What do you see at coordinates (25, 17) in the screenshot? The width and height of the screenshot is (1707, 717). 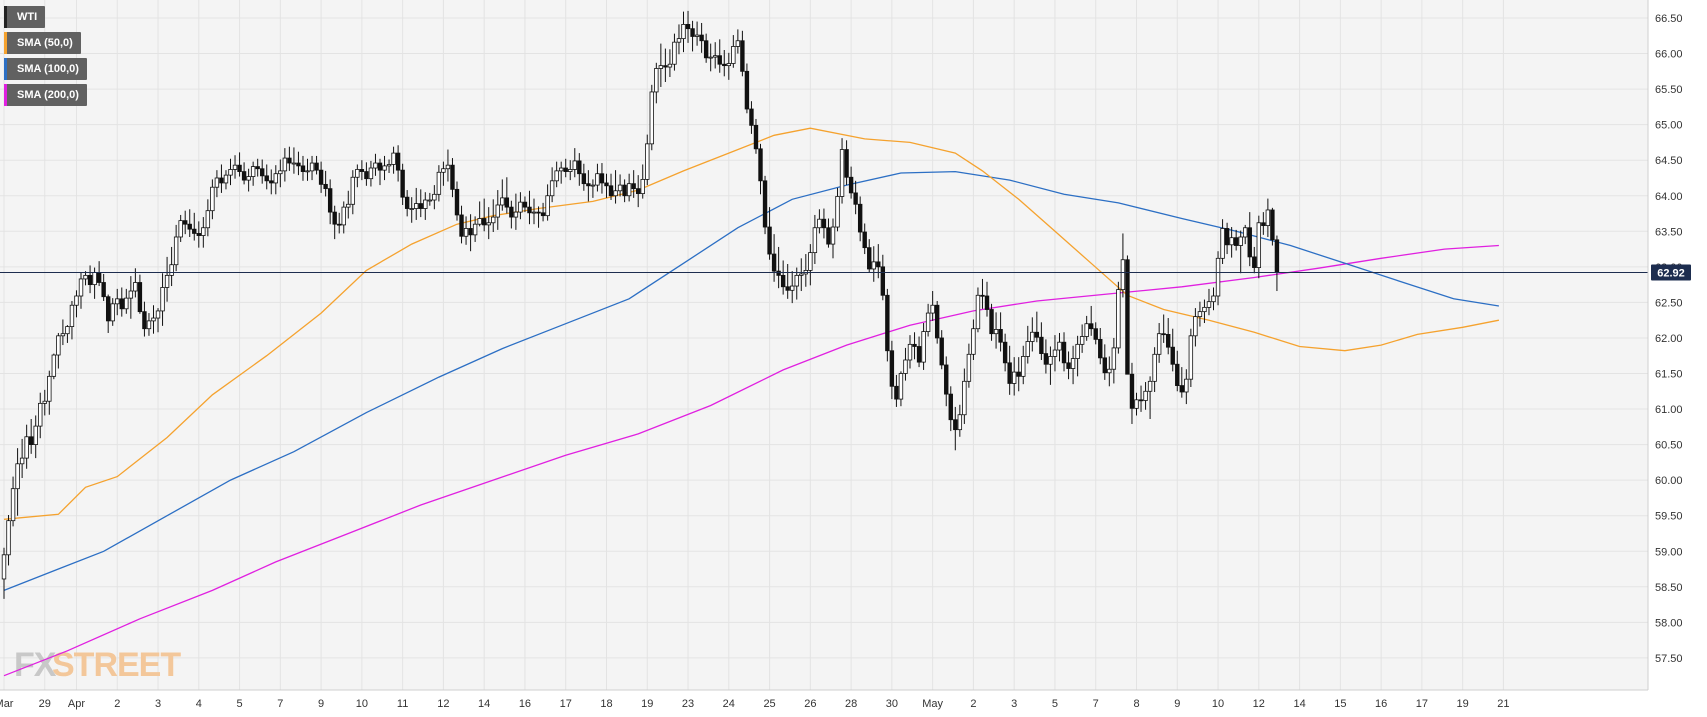 I see `legend-item-wti: WTI` at bounding box center [25, 17].